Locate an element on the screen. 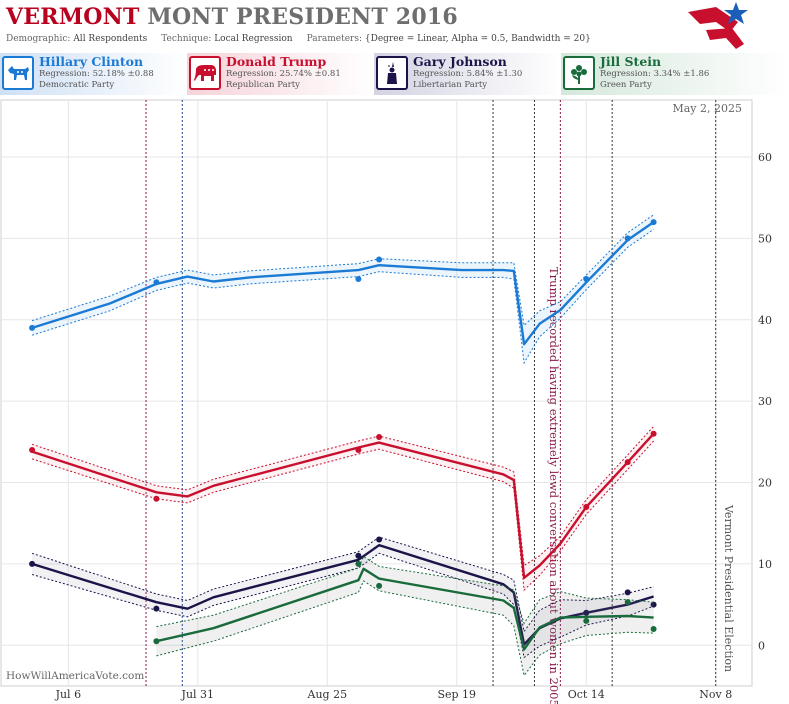 The height and width of the screenshot is (704, 789). legend-johnson-regression: Regression: 5.84% ±1.30 is located at coordinates (468, 74).